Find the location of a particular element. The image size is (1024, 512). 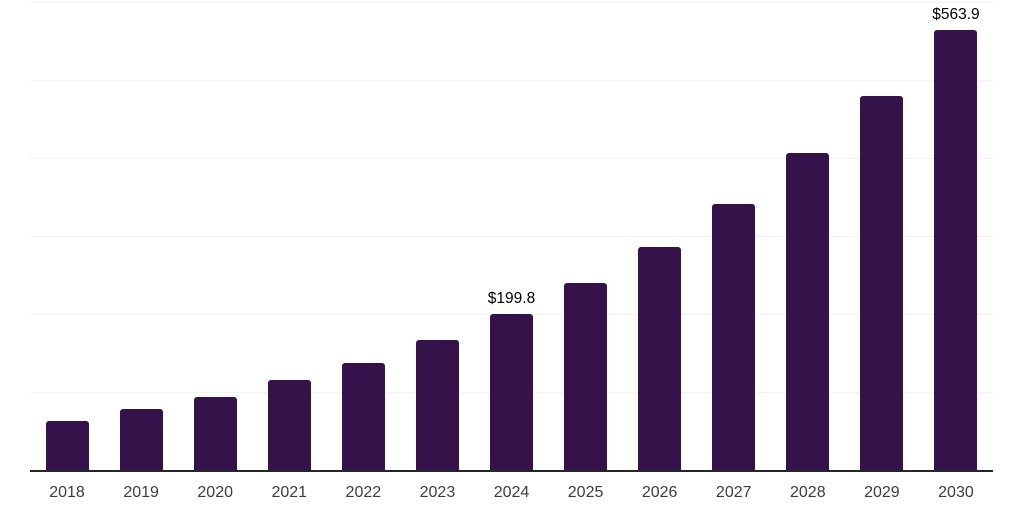

bar-2019 is located at coordinates (141, 439).